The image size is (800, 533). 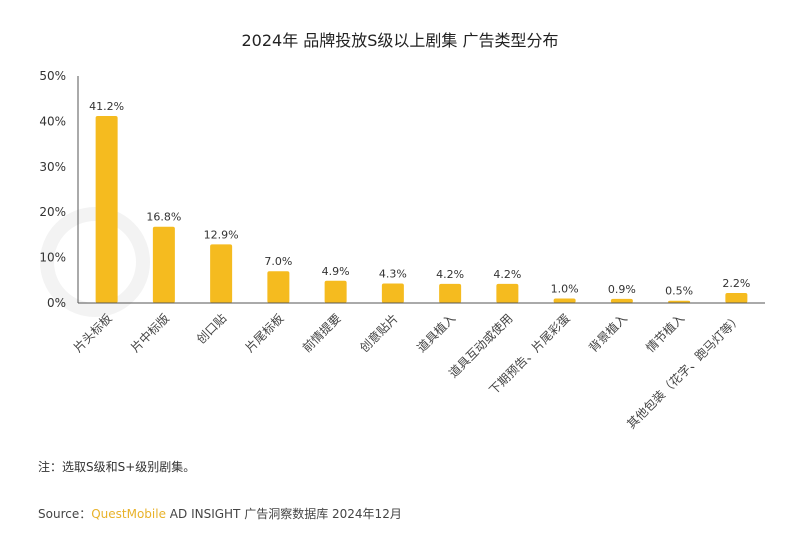 I want to click on data-label: 7.0%, so click(x=278, y=261).